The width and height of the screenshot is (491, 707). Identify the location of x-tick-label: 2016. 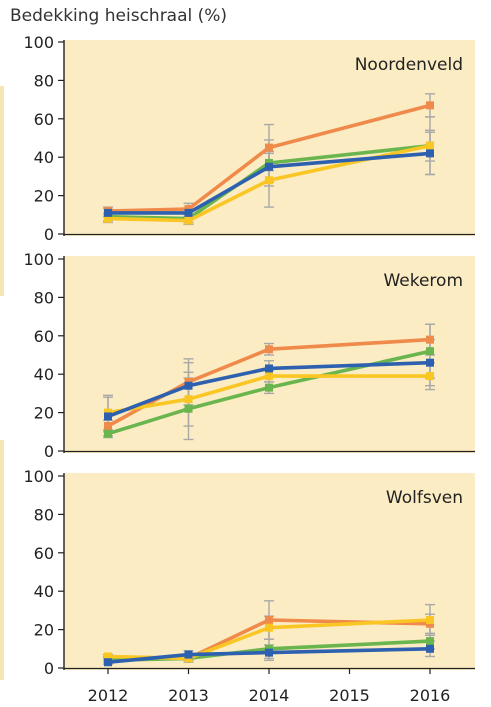
(430, 695).